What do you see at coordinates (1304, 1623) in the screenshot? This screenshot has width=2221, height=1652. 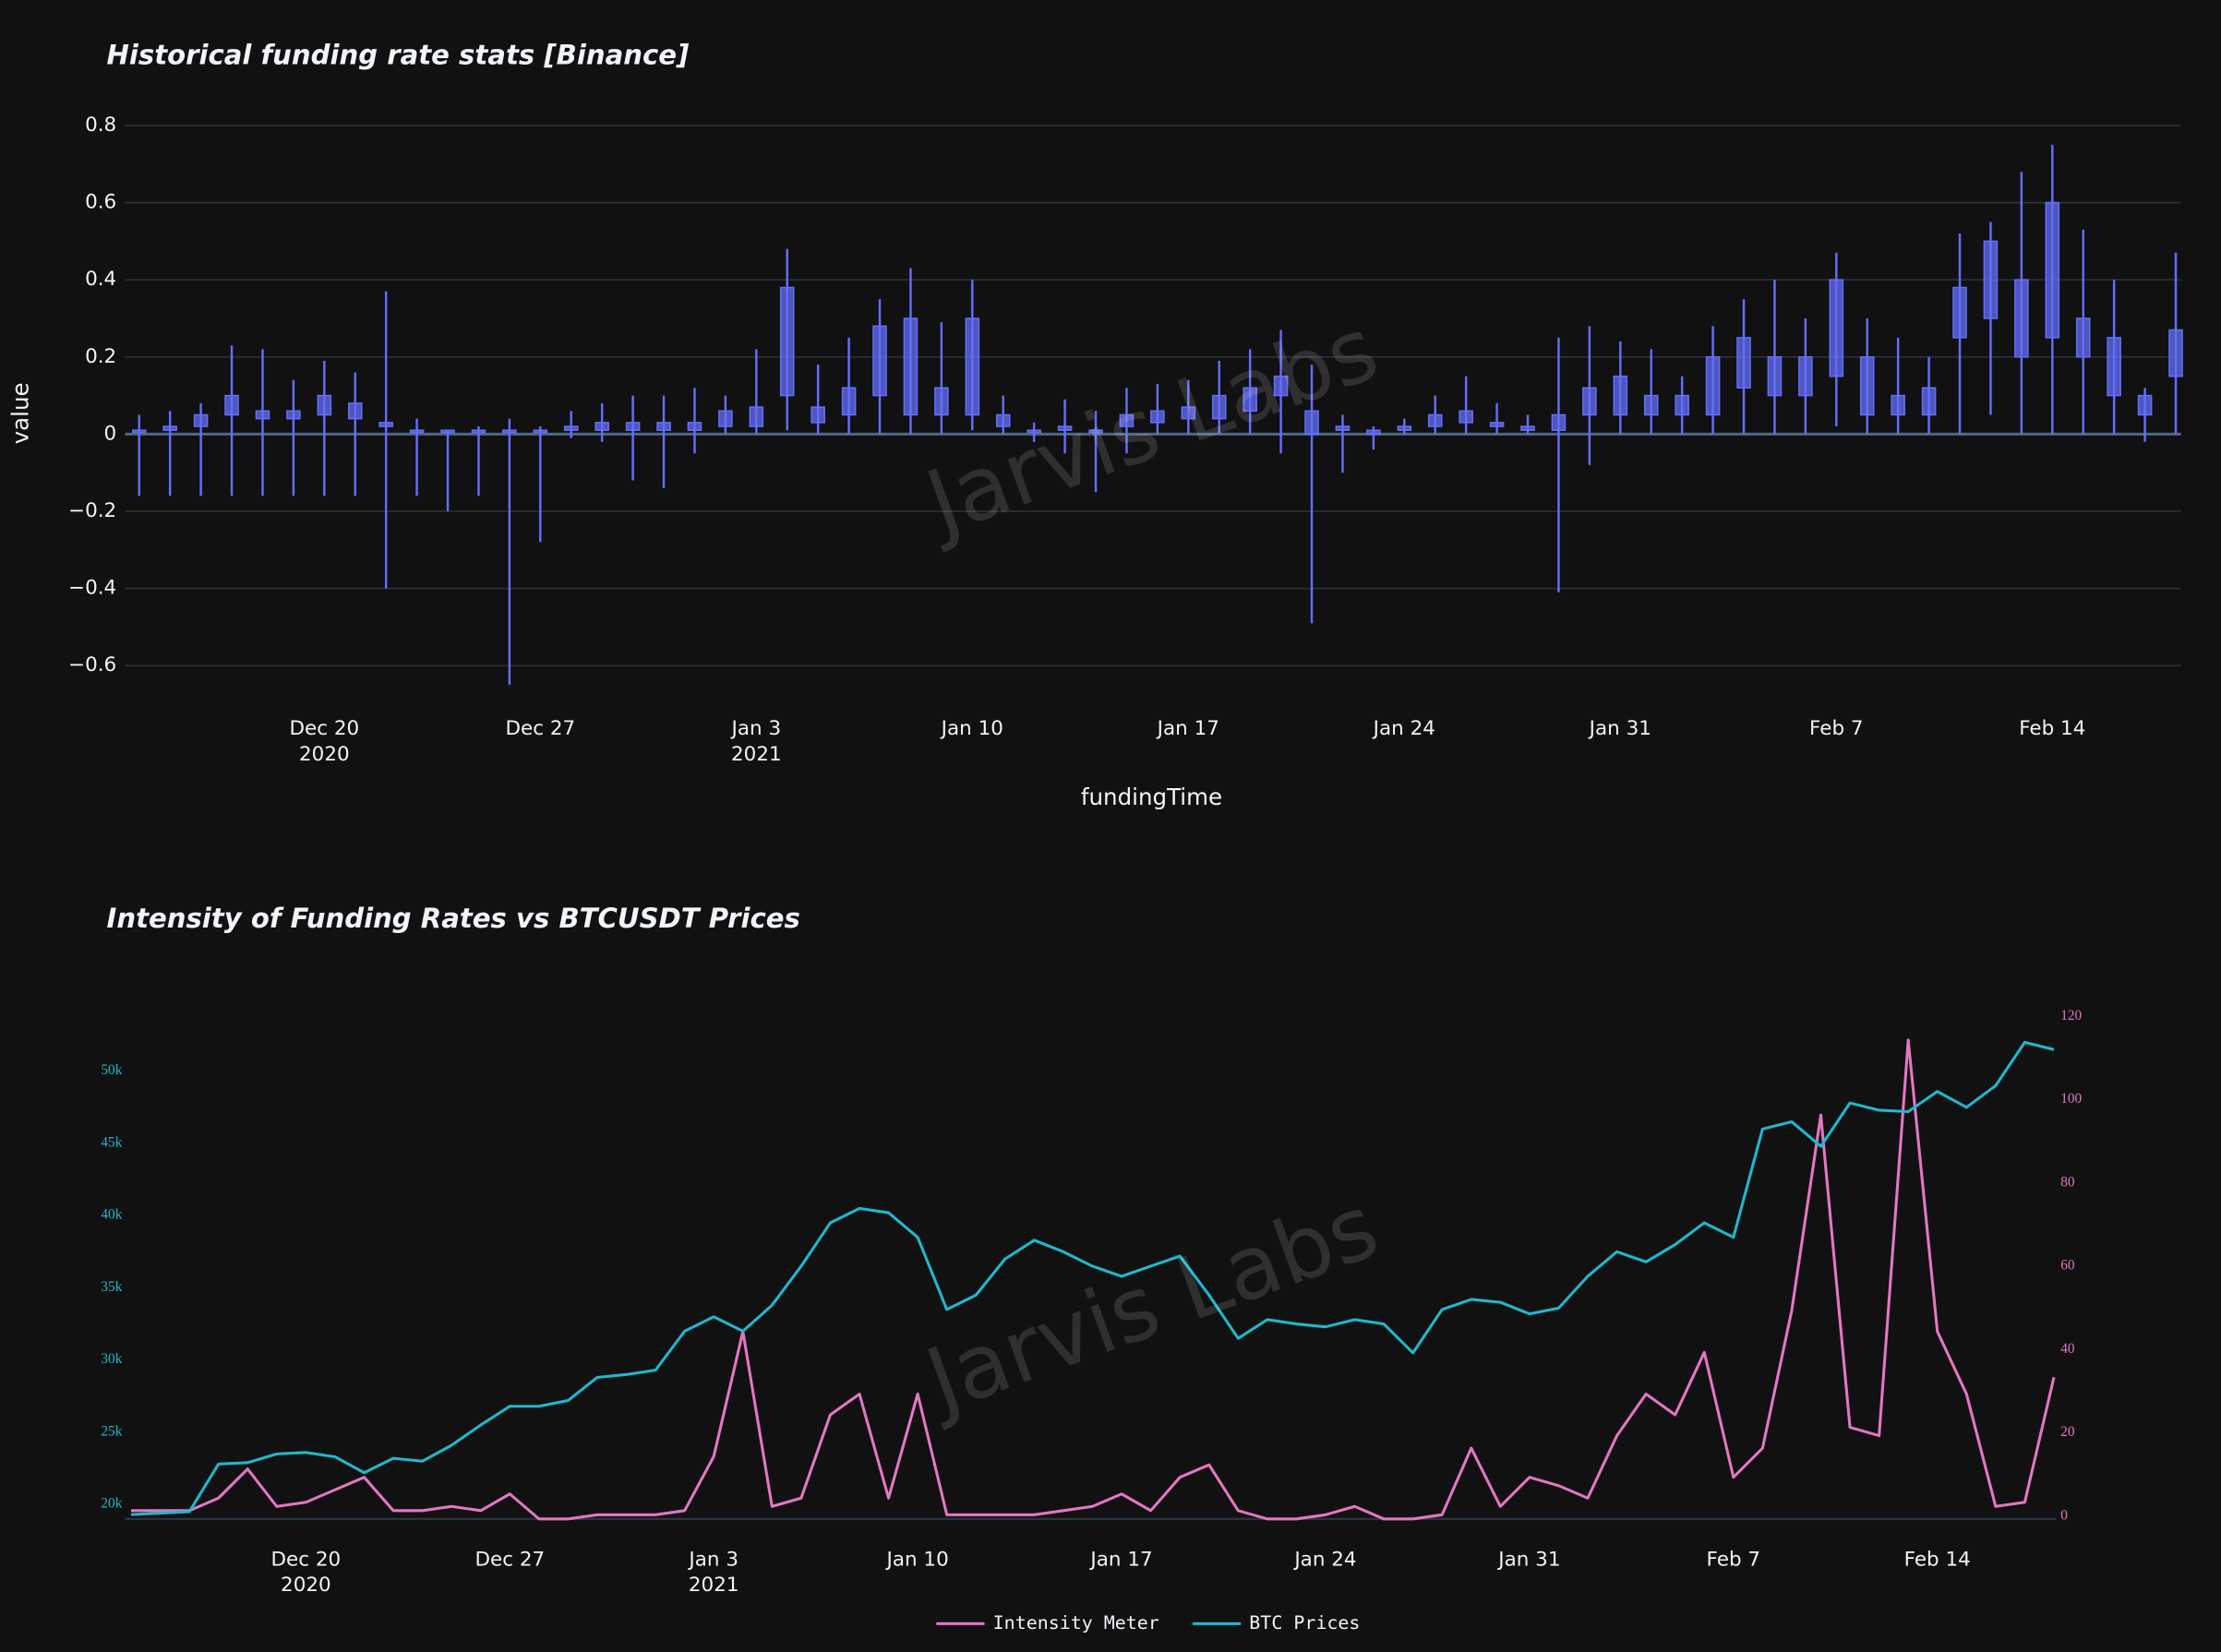 I see `legend-label: BTC Prices` at bounding box center [1304, 1623].